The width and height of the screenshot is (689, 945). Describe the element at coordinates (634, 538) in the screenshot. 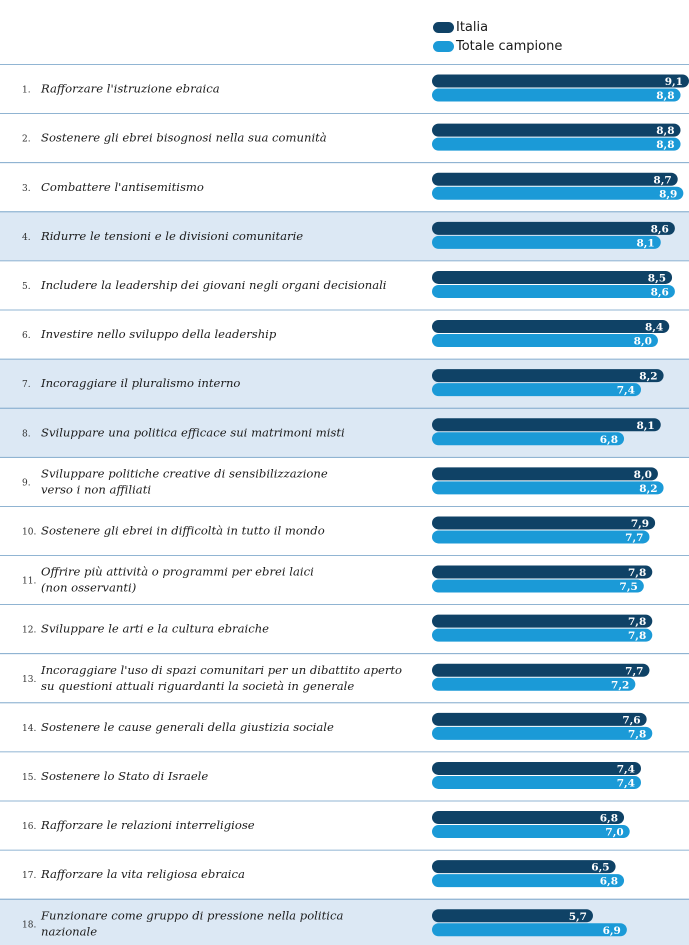

I see `bar-value-label: 7,7` at that location.